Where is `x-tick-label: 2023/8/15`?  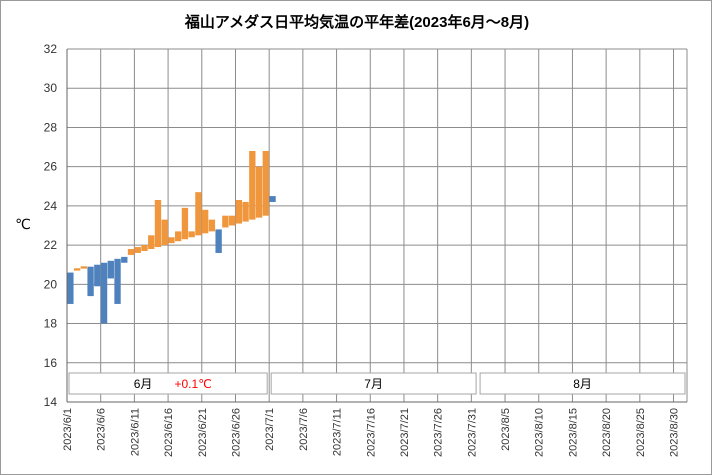
x-tick-label: 2023/8/15 is located at coordinates (573, 432).